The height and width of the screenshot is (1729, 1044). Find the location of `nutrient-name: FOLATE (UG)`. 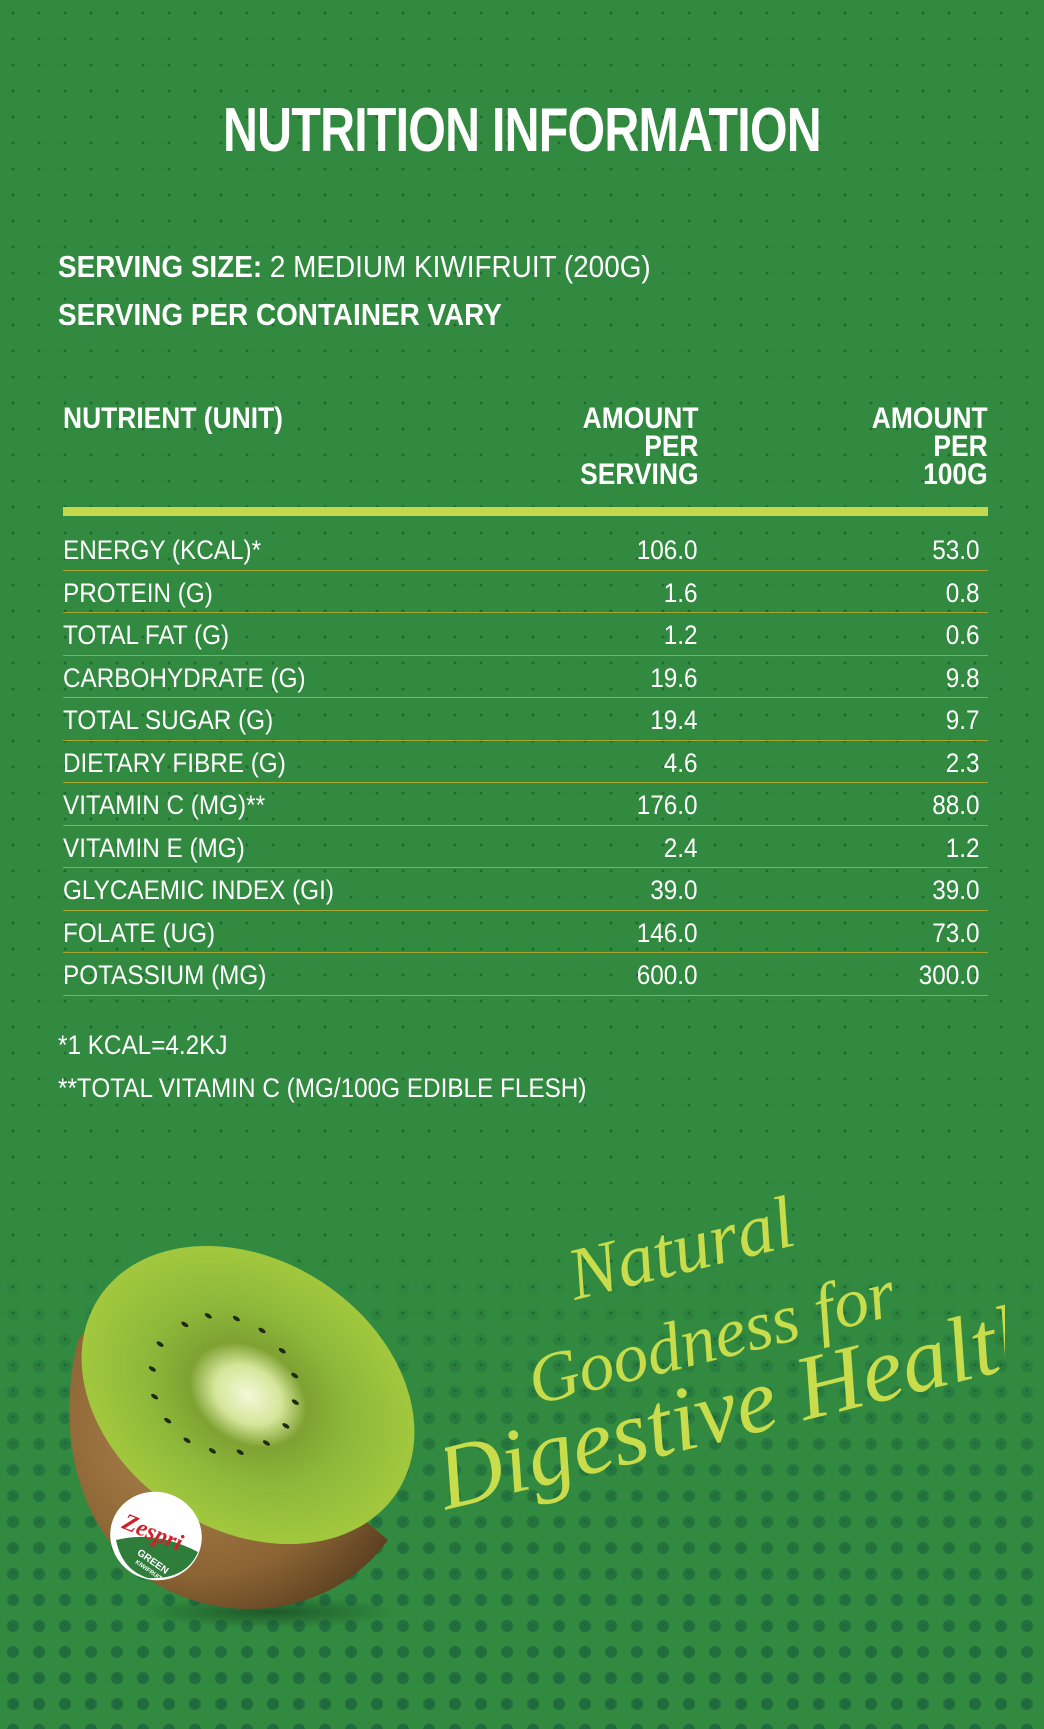

nutrient-name: FOLATE (UG) is located at coordinates (139, 932).